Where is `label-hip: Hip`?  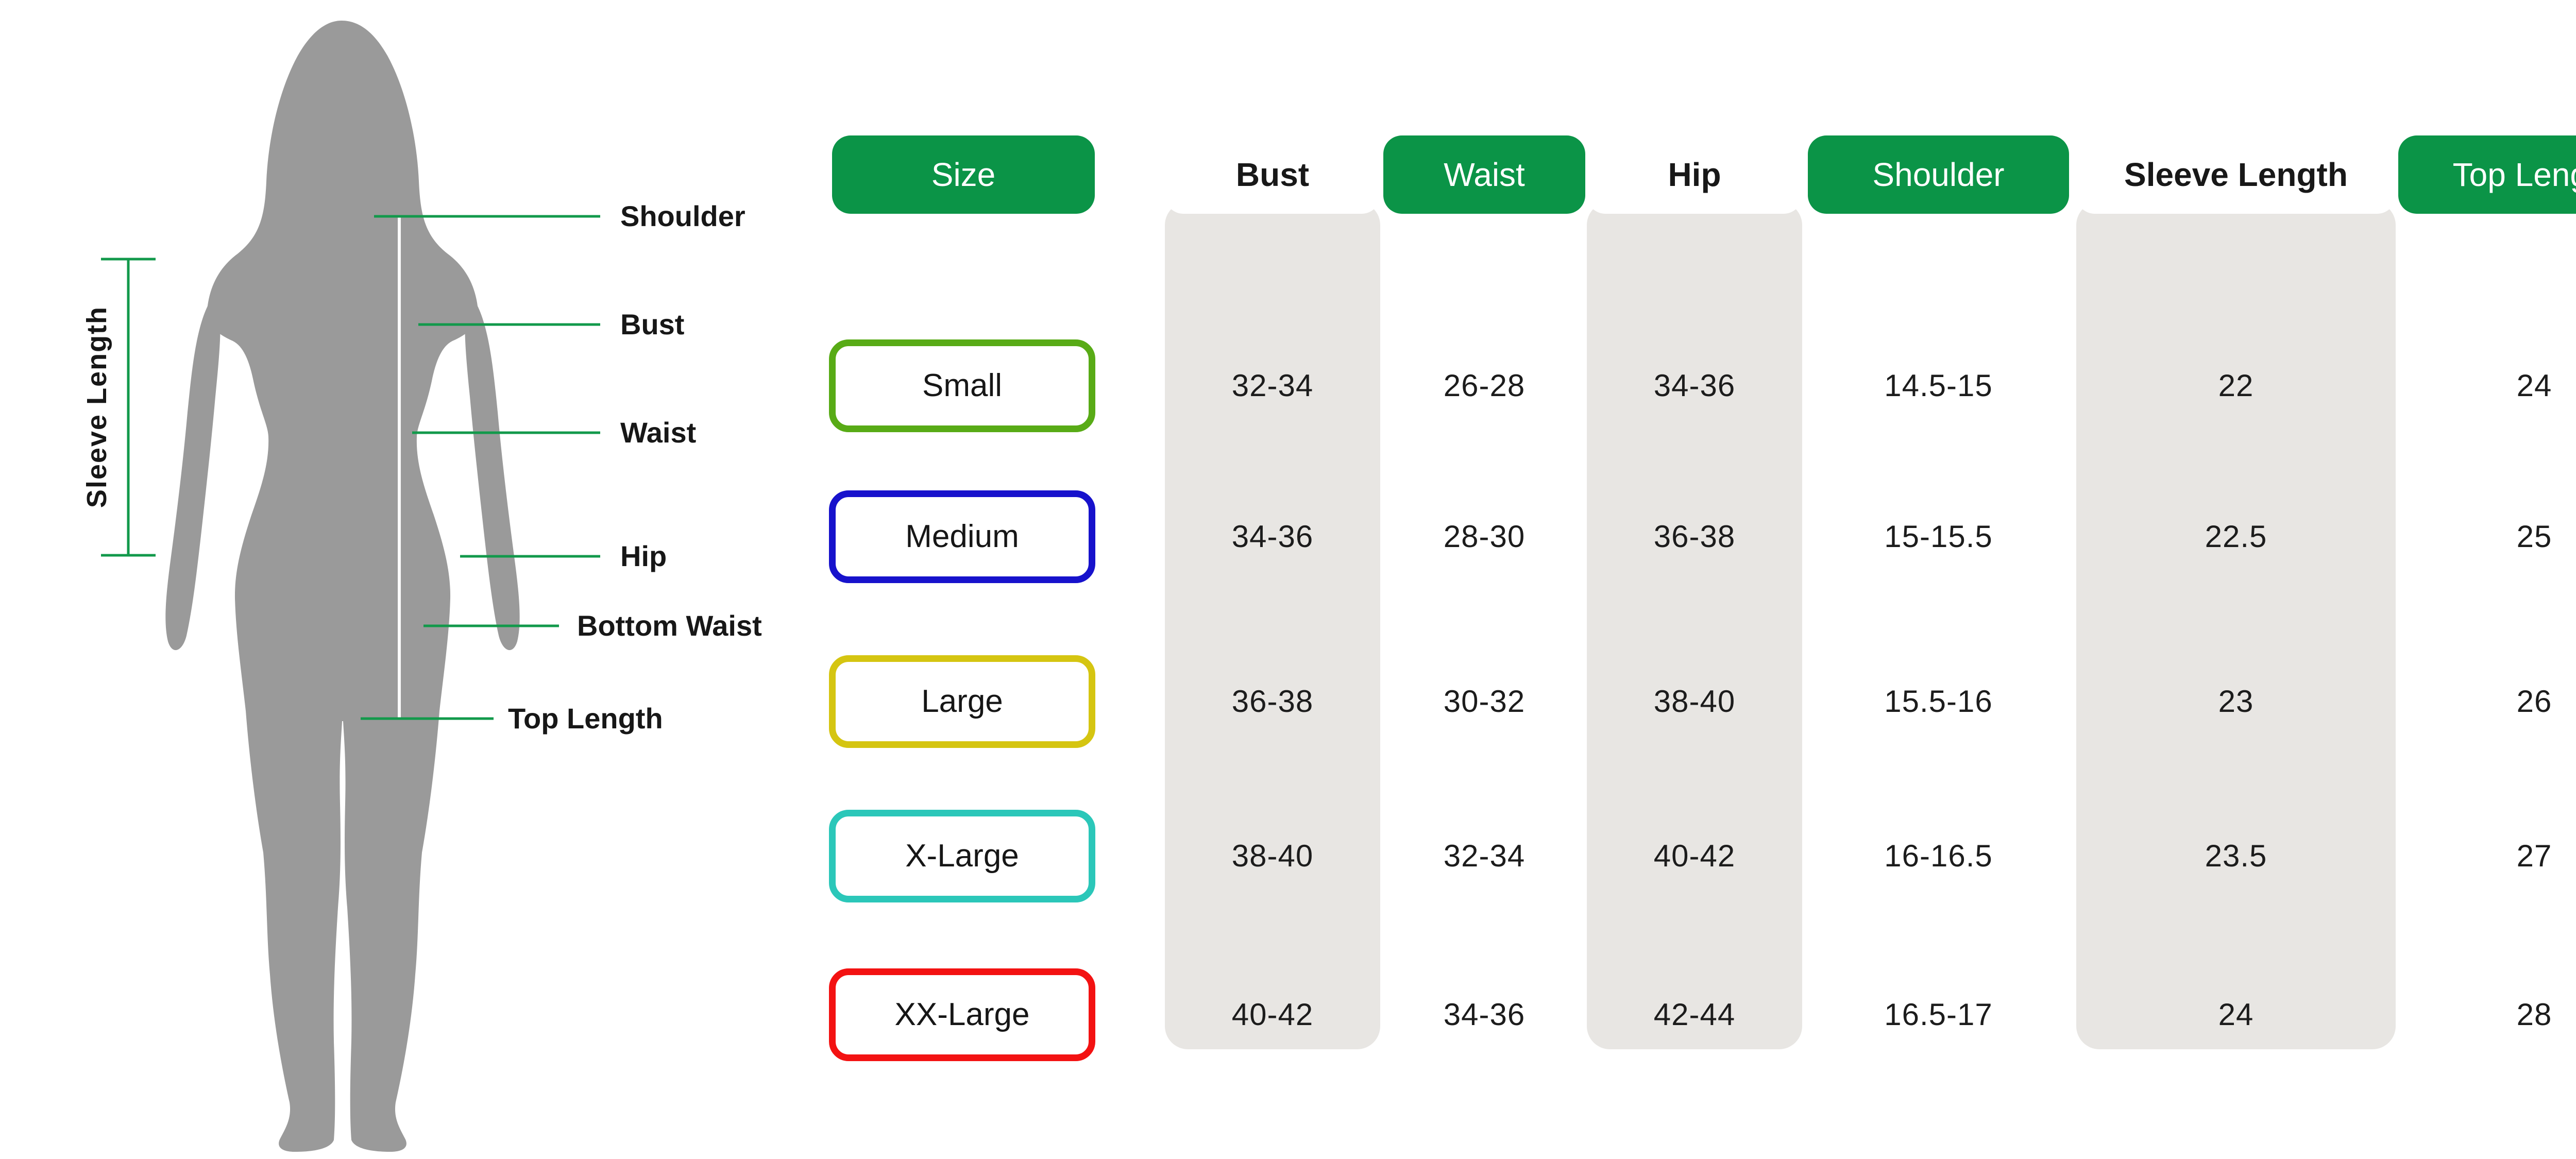 label-hip: Hip is located at coordinates (643, 556).